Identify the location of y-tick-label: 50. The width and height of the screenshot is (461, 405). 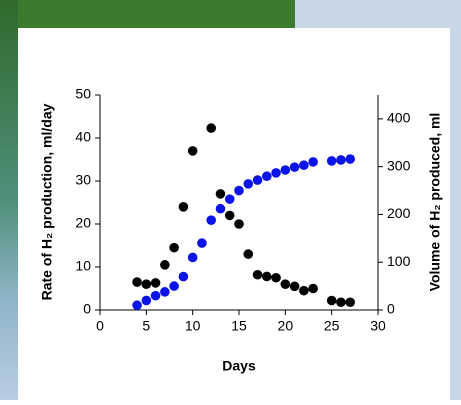
(83, 94).